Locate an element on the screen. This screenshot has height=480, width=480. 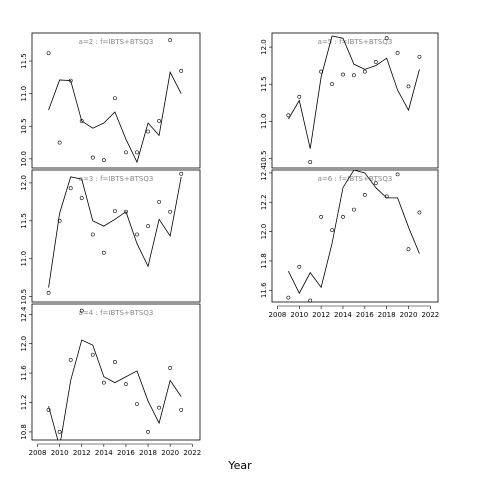
panel-title: a=5 : f=IBTS+BTSQ3 is located at coordinates (355, 42).